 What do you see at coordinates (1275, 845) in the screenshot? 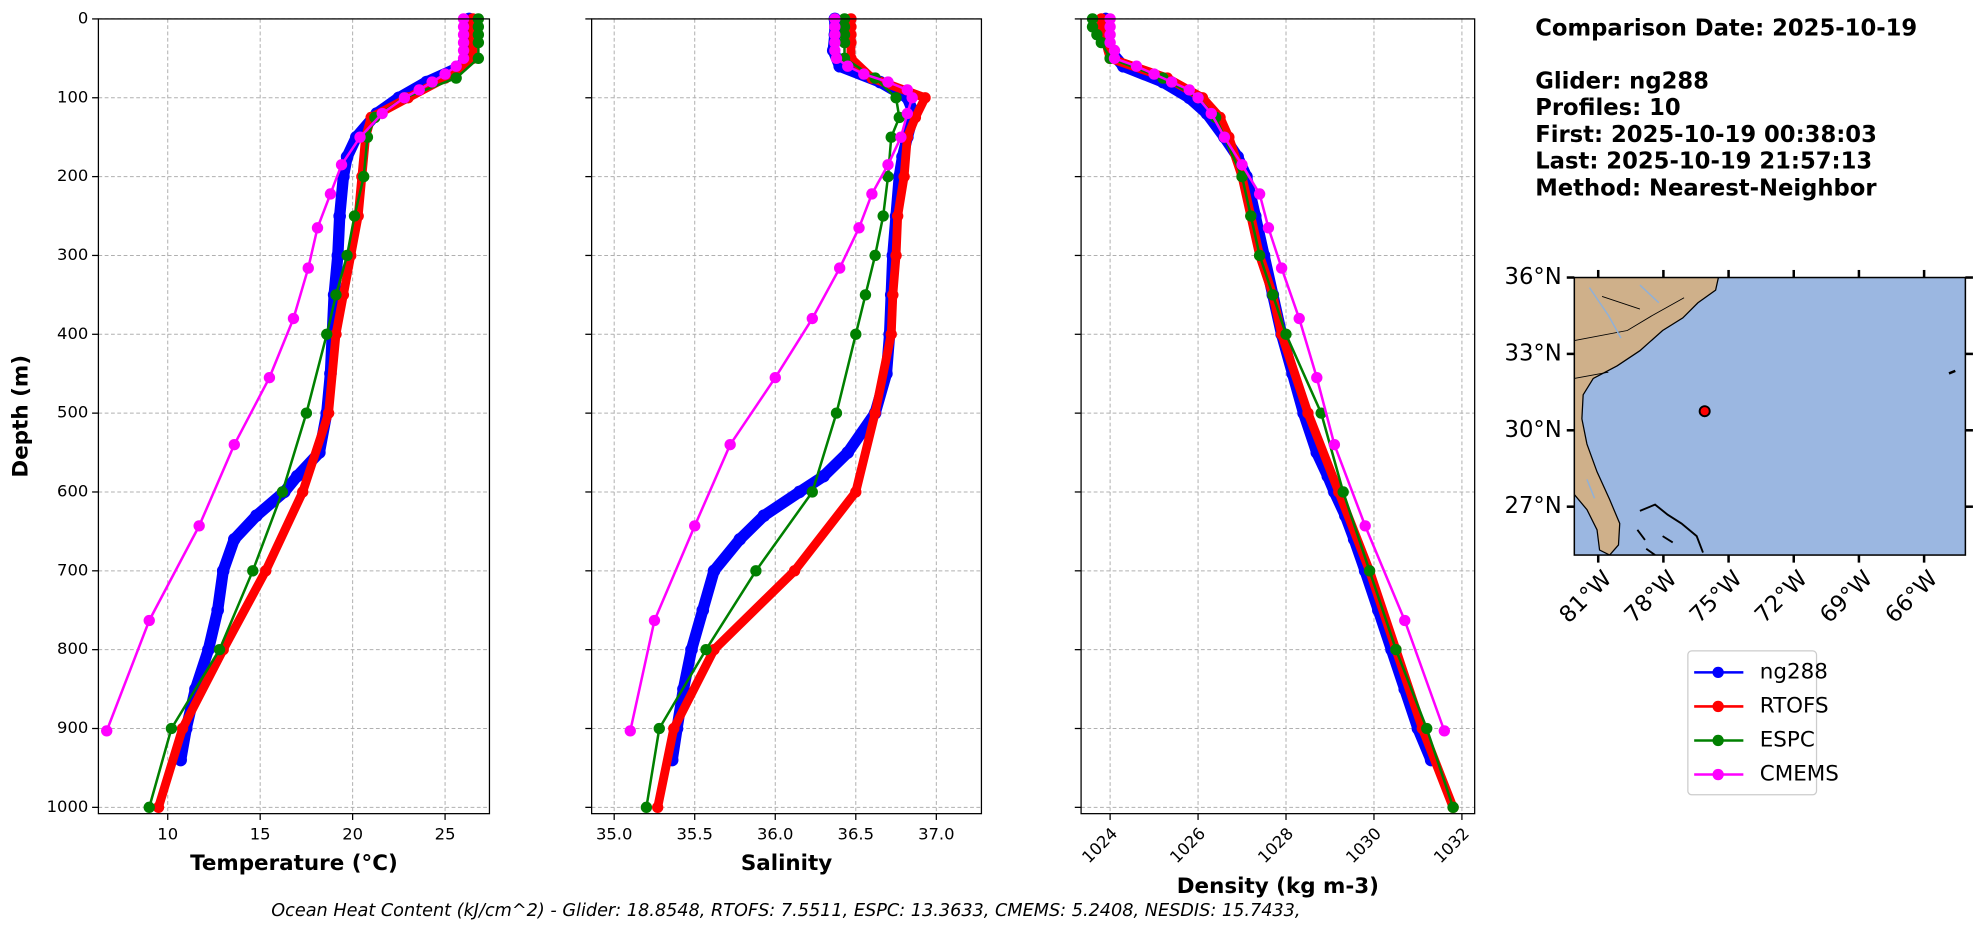
I see `x-tick-label: 1028` at bounding box center [1275, 845].